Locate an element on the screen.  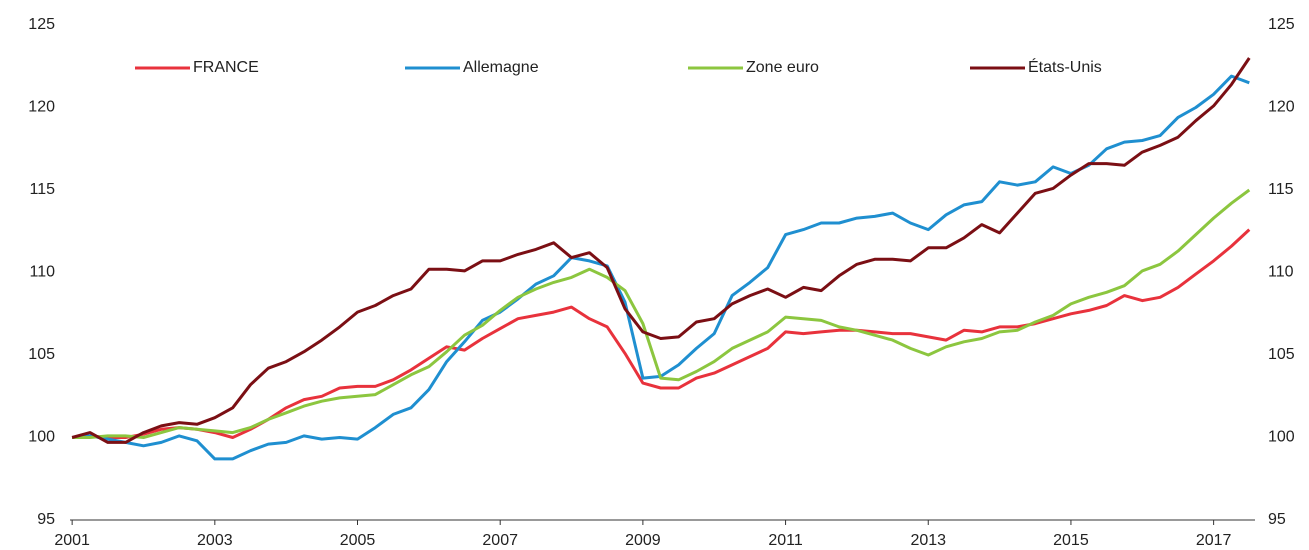
x-tick-label: 2009 is located at coordinates (643, 540).